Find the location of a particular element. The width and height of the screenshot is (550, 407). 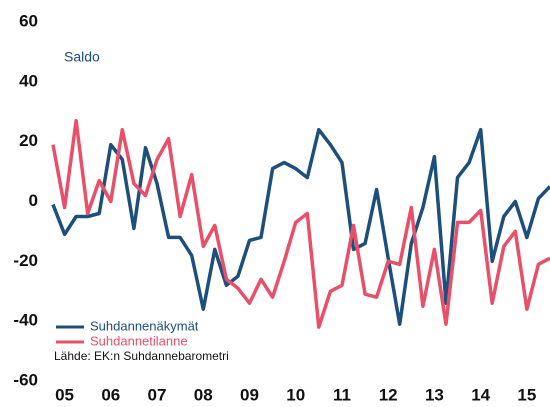

x-tick-label: 06 is located at coordinates (110, 394).